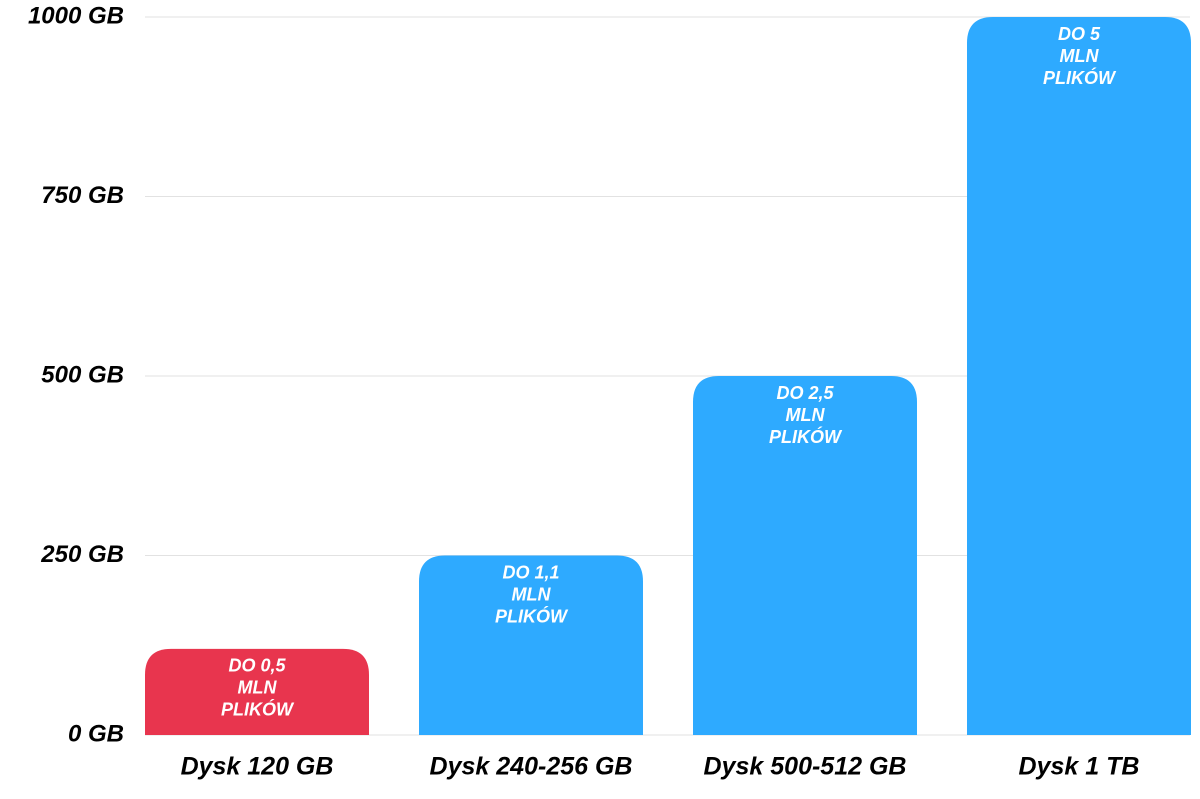 This screenshot has width=1200, height=799. I want to click on x-tick-label: Dysk 500-512 GB, so click(805, 767).